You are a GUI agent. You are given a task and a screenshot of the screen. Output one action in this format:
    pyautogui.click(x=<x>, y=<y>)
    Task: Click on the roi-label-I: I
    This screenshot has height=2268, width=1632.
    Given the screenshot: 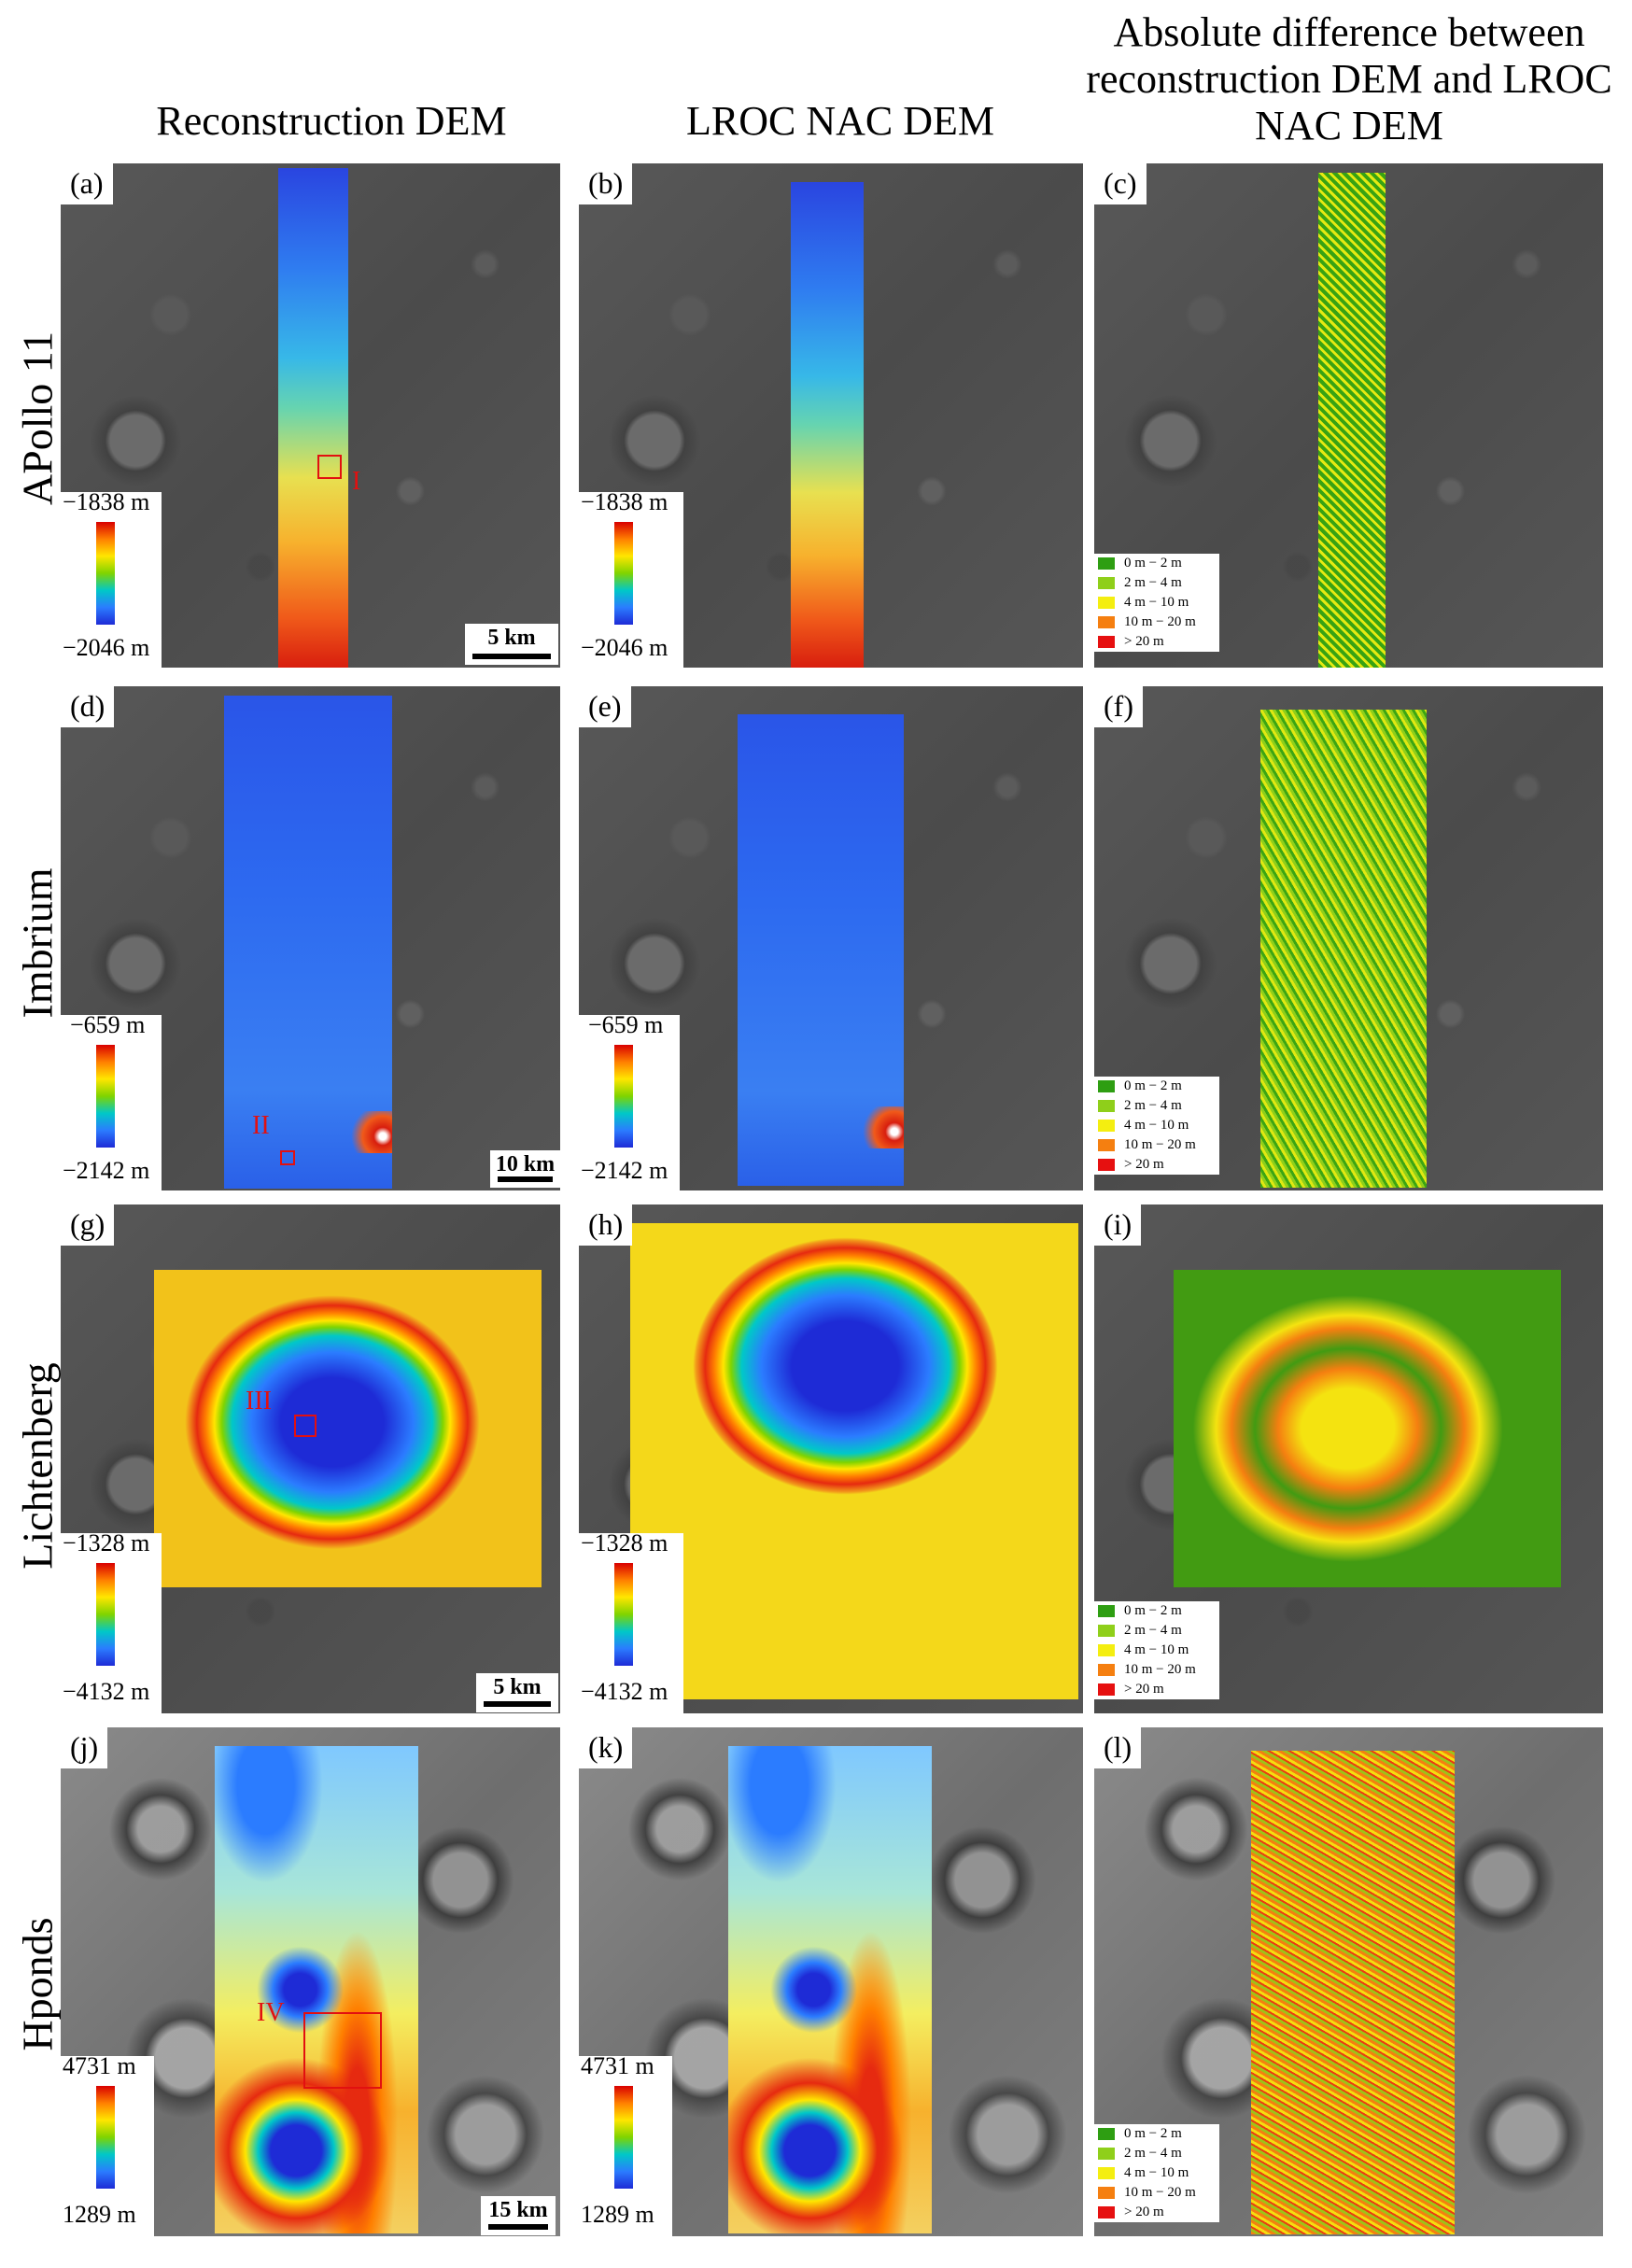 What is the action you would take?
    pyautogui.click(x=356, y=482)
    